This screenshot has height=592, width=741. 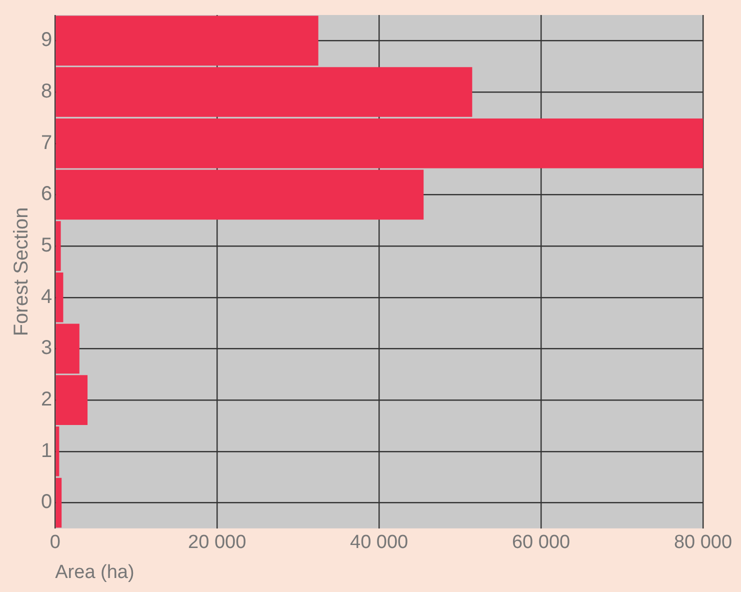 I want to click on y-tick-label: 9, so click(x=46, y=40).